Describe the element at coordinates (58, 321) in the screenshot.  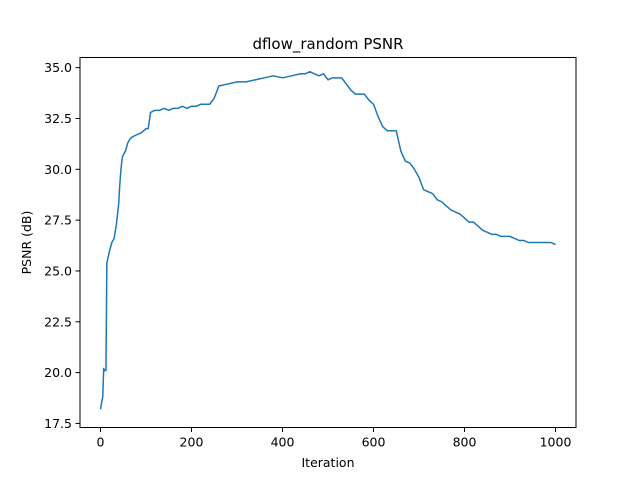
I see `y-tick-label: 22.5` at that location.